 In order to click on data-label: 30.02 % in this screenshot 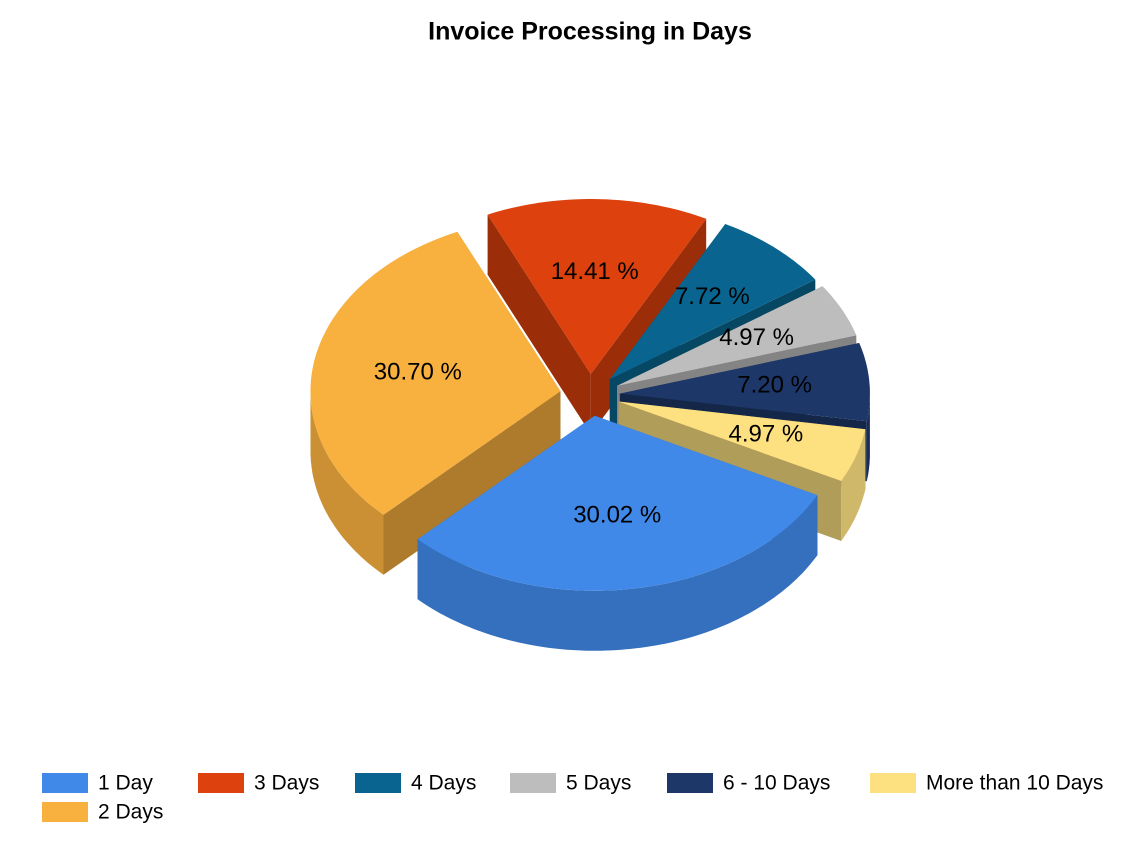, I will do `click(617, 514)`.